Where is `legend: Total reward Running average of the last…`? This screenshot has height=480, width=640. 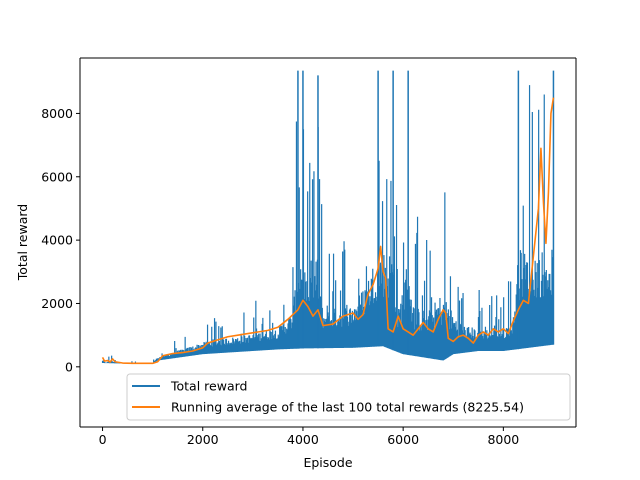 legend: Total reward Running average of the last… is located at coordinates (348, 397).